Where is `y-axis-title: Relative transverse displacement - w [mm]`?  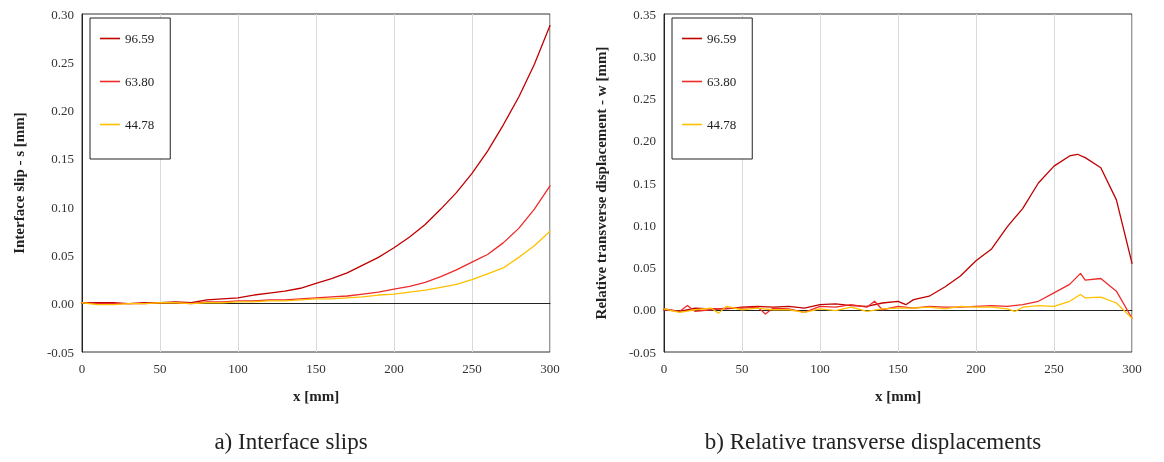
y-axis-title: Relative transverse displacement - w [mm] is located at coordinates (600, 183).